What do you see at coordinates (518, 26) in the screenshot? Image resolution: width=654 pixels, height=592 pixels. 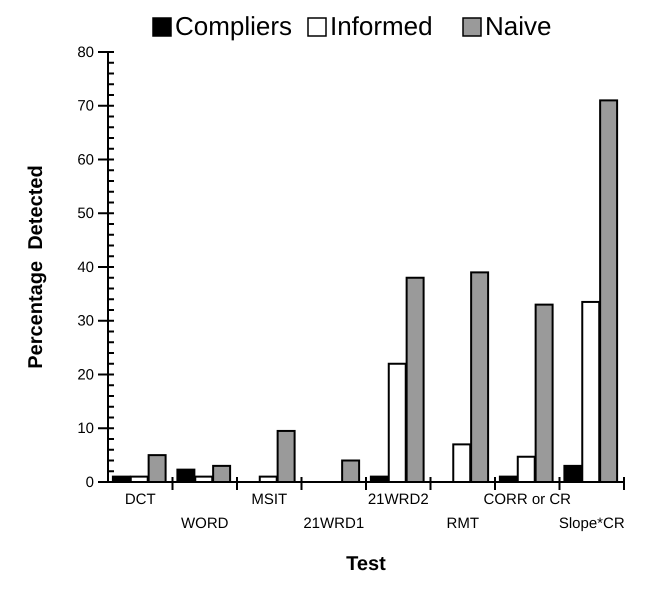 I see `legend-label: Naive` at bounding box center [518, 26].